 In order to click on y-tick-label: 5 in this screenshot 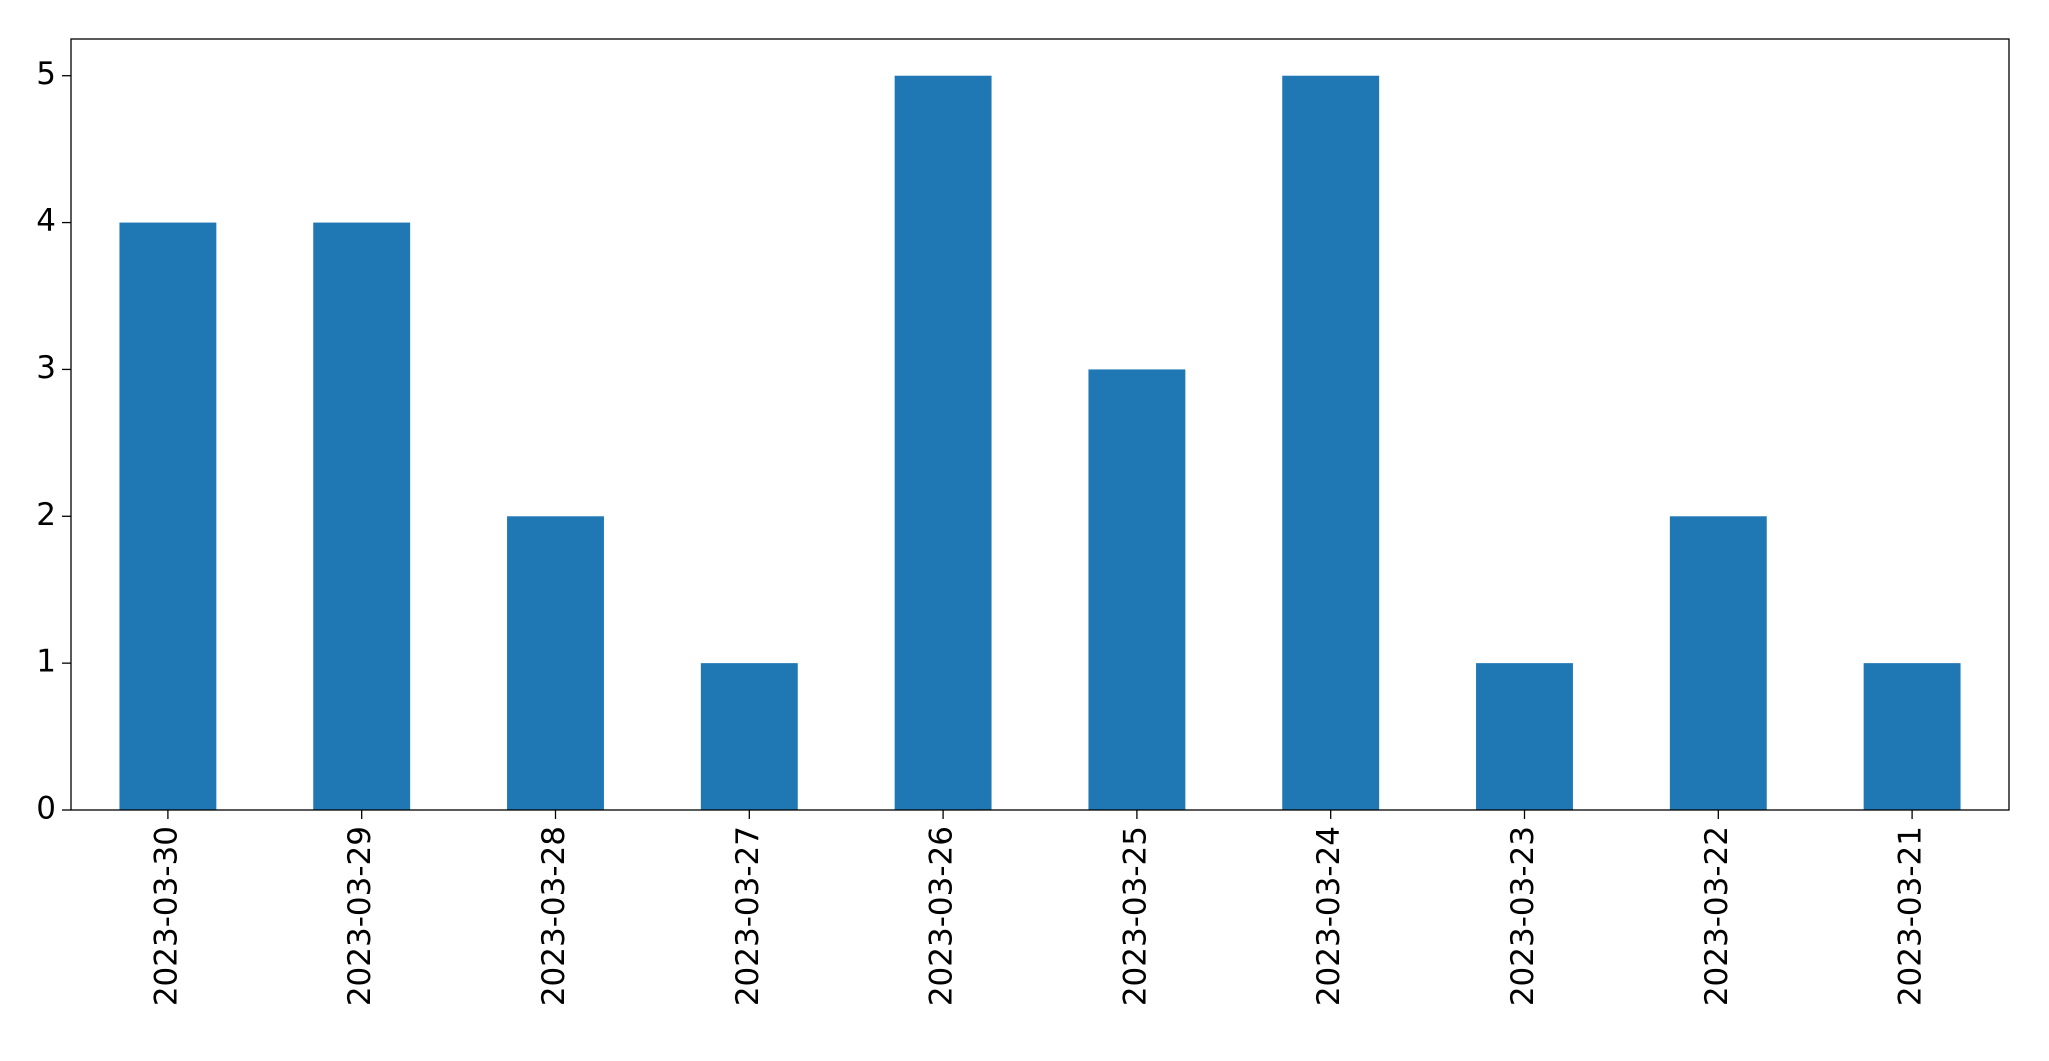, I will do `click(46, 74)`.